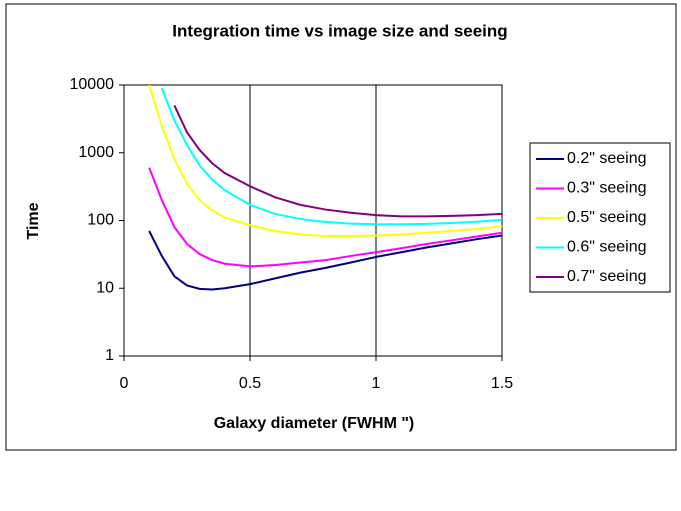 The image size is (681, 511). I want to click on y-tick-label: 10000, so click(92, 84).